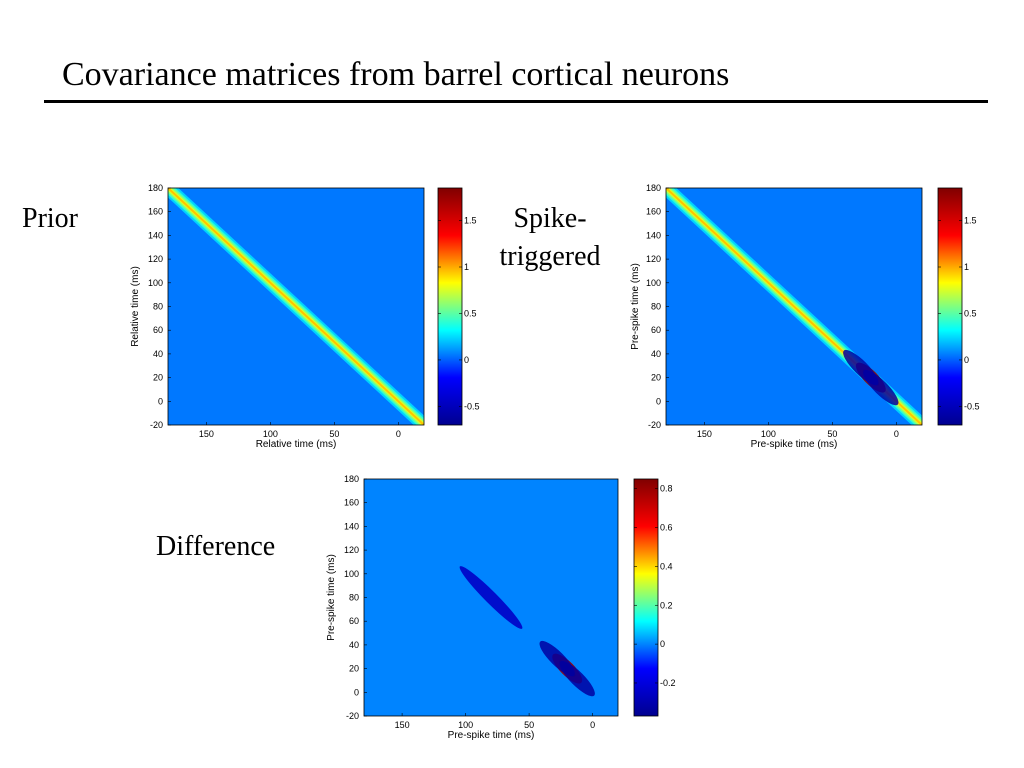 The image size is (1024, 768). Describe the element at coordinates (491, 597) in the screenshot. I see `diag-dip` at that location.